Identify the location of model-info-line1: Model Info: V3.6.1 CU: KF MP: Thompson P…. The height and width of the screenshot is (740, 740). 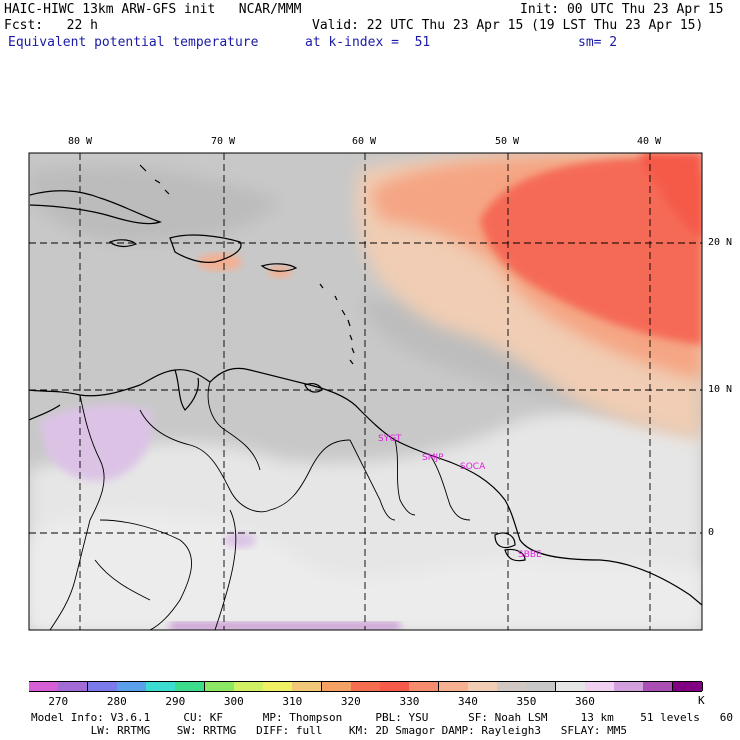
(385, 717).